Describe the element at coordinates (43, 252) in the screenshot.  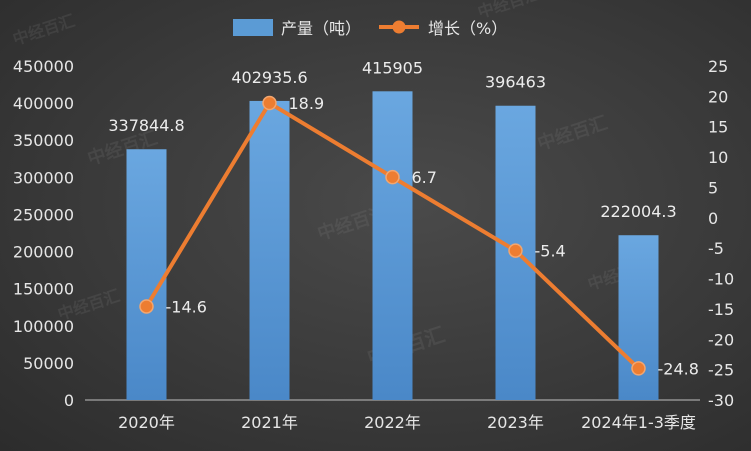
I see `y-left-tick-label: 200000` at that location.